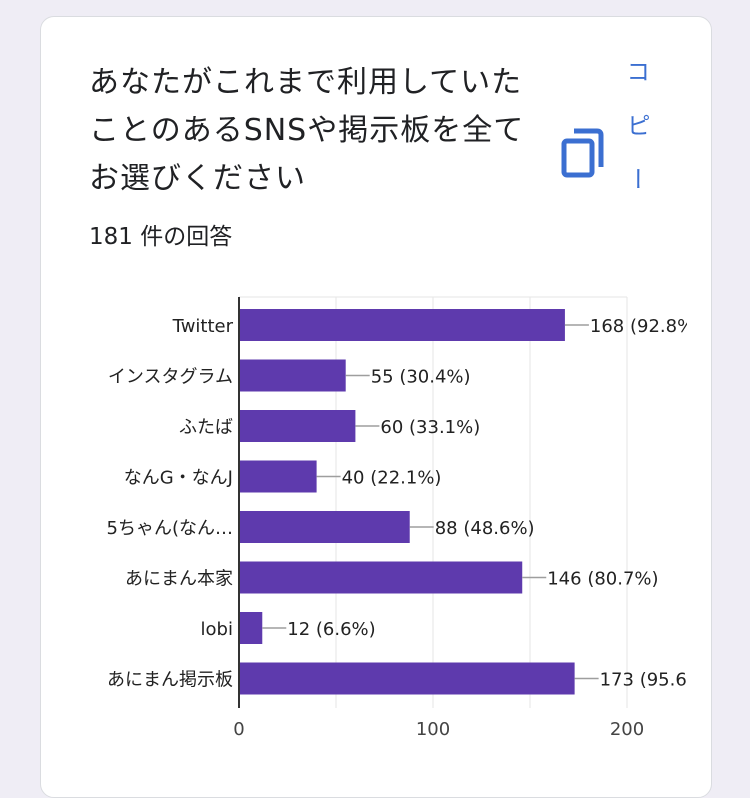 The width and height of the screenshot is (750, 798). Describe the element at coordinates (485, 528) in the screenshot. I see `data-label: 88 (48.6%)` at that location.